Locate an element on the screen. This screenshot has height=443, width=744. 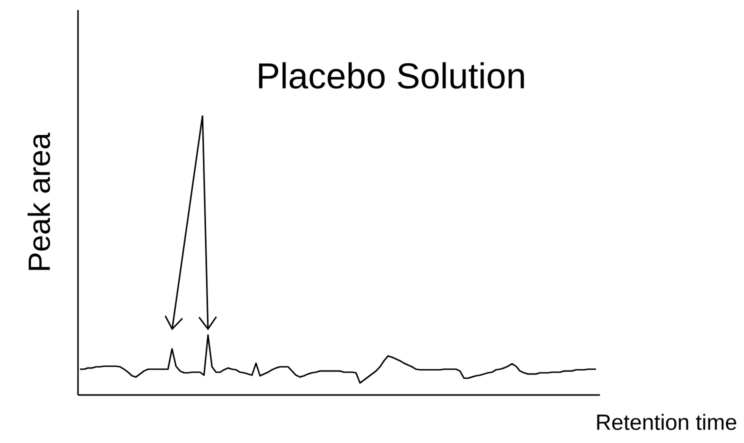
y-axis-title: Peak area is located at coordinates (39, 201).